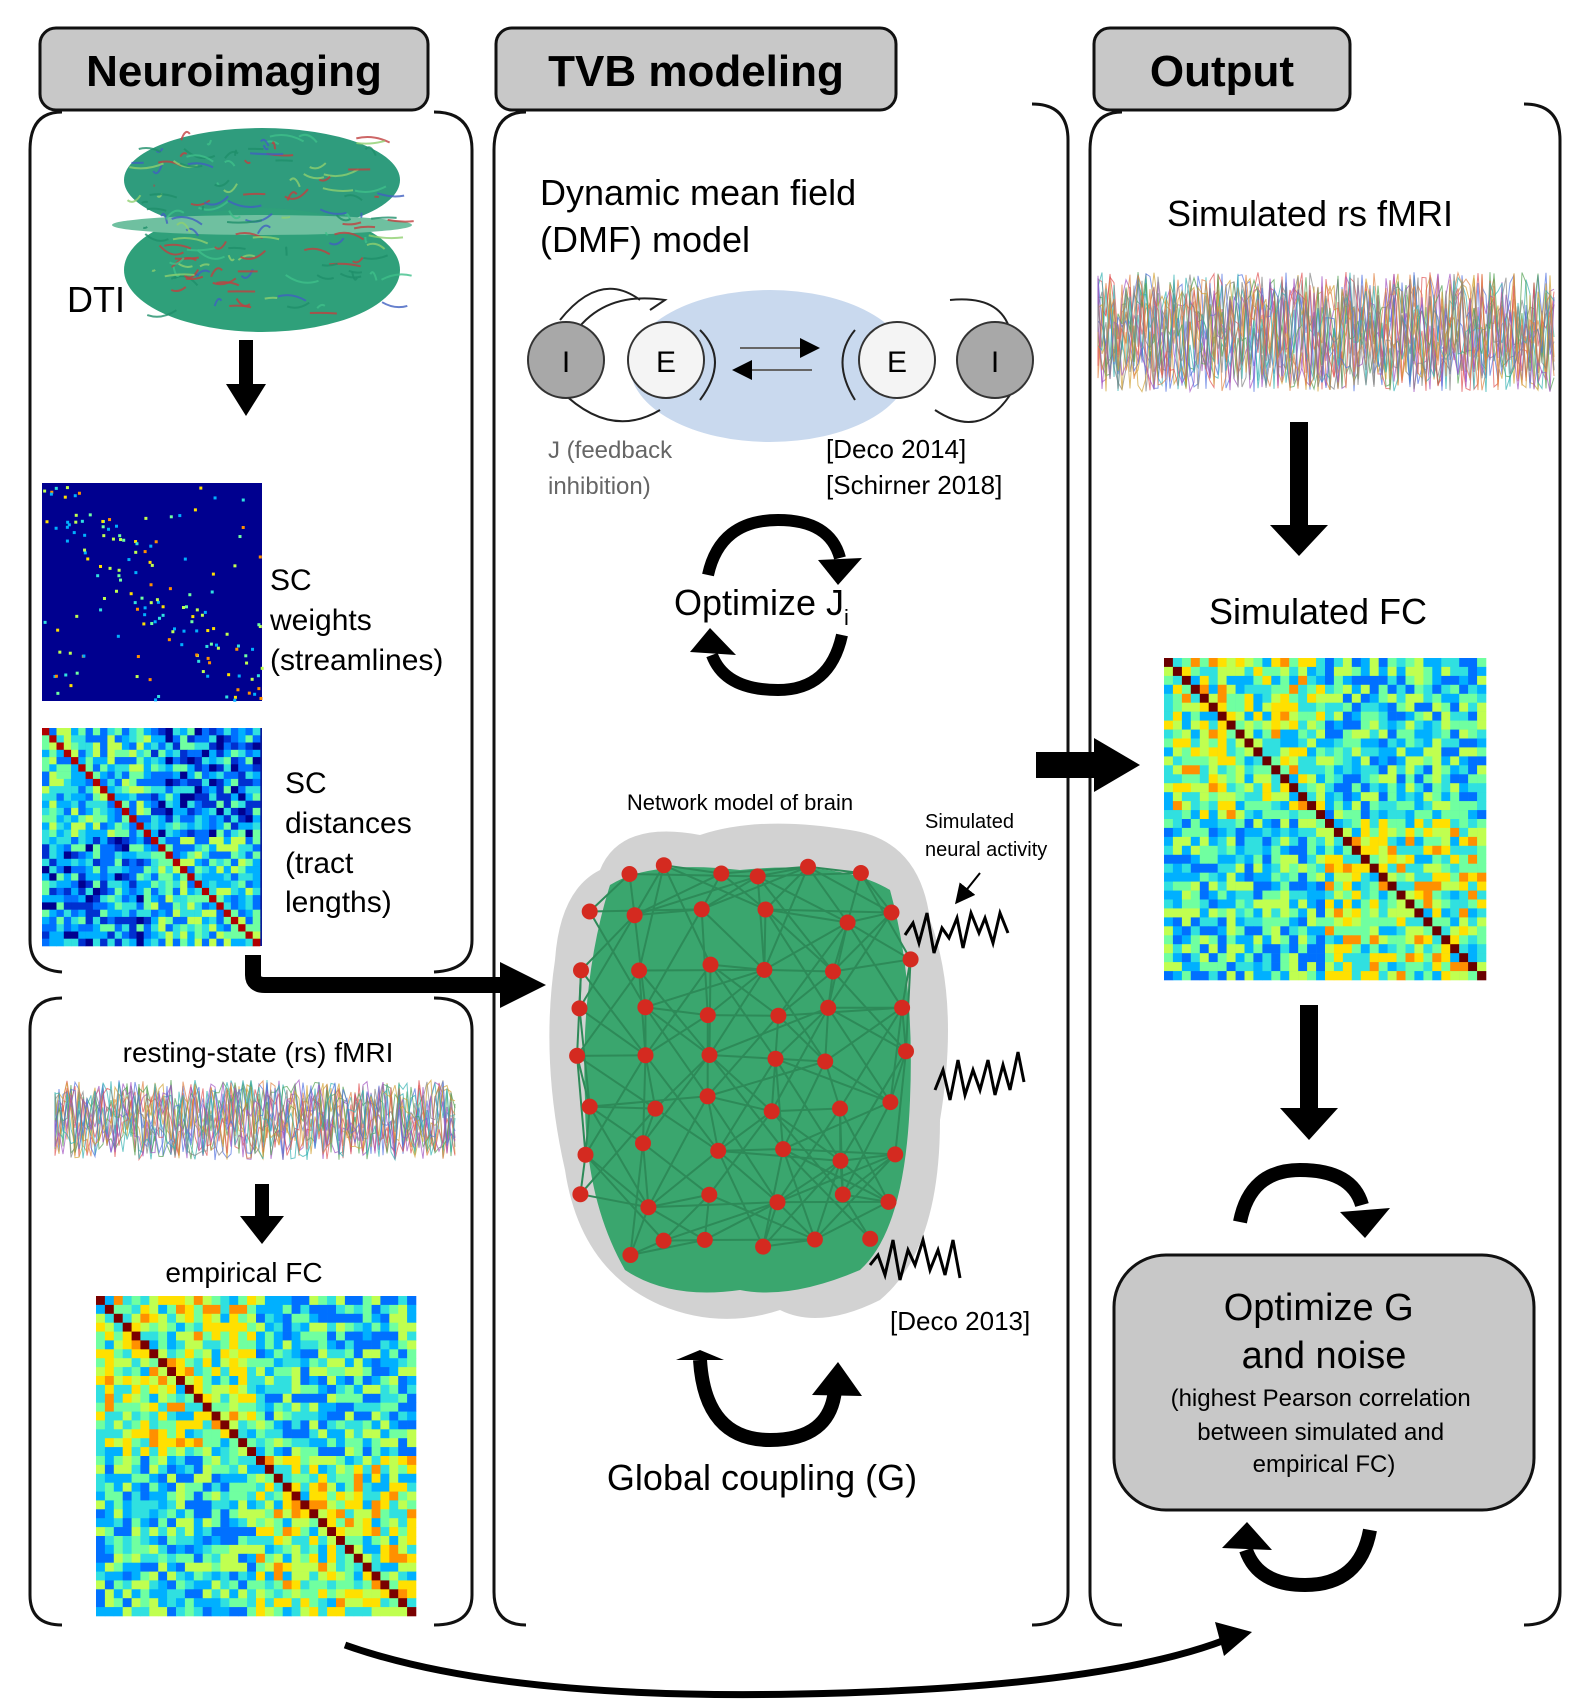 This screenshot has height=1700, width=1589. I want to click on dmf-node-e-left: E, so click(666, 360).